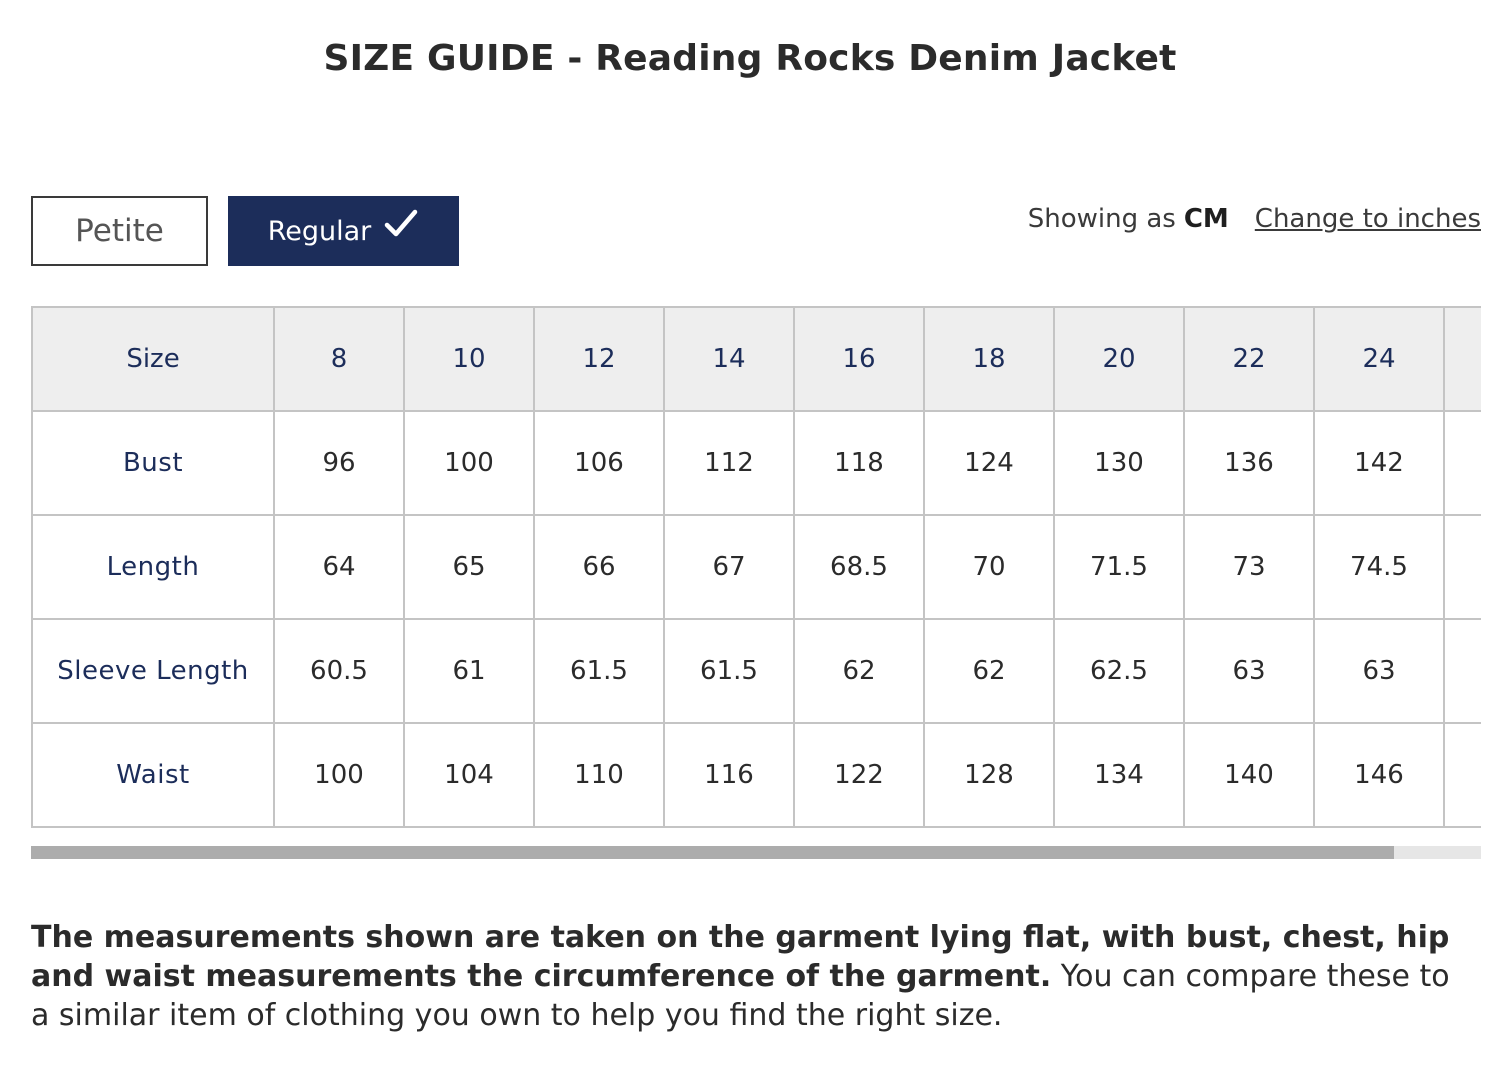 The image size is (1500, 1075). What do you see at coordinates (1101, 219) in the screenshot?
I see `units-prefix: Showing as` at bounding box center [1101, 219].